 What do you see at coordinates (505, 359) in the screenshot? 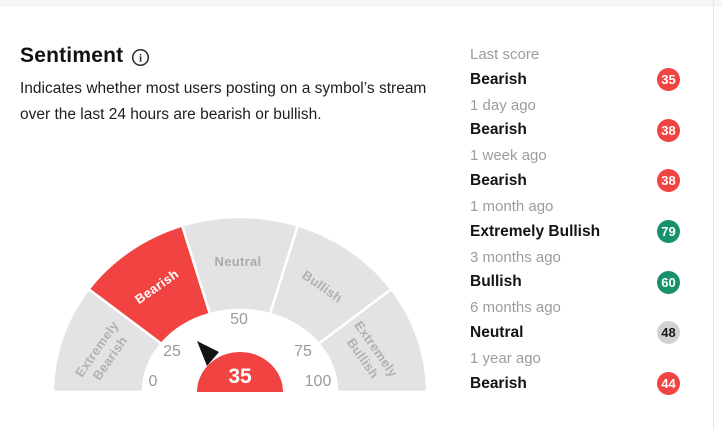
I see `history-period: 1 year ago` at bounding box center [505, 359].